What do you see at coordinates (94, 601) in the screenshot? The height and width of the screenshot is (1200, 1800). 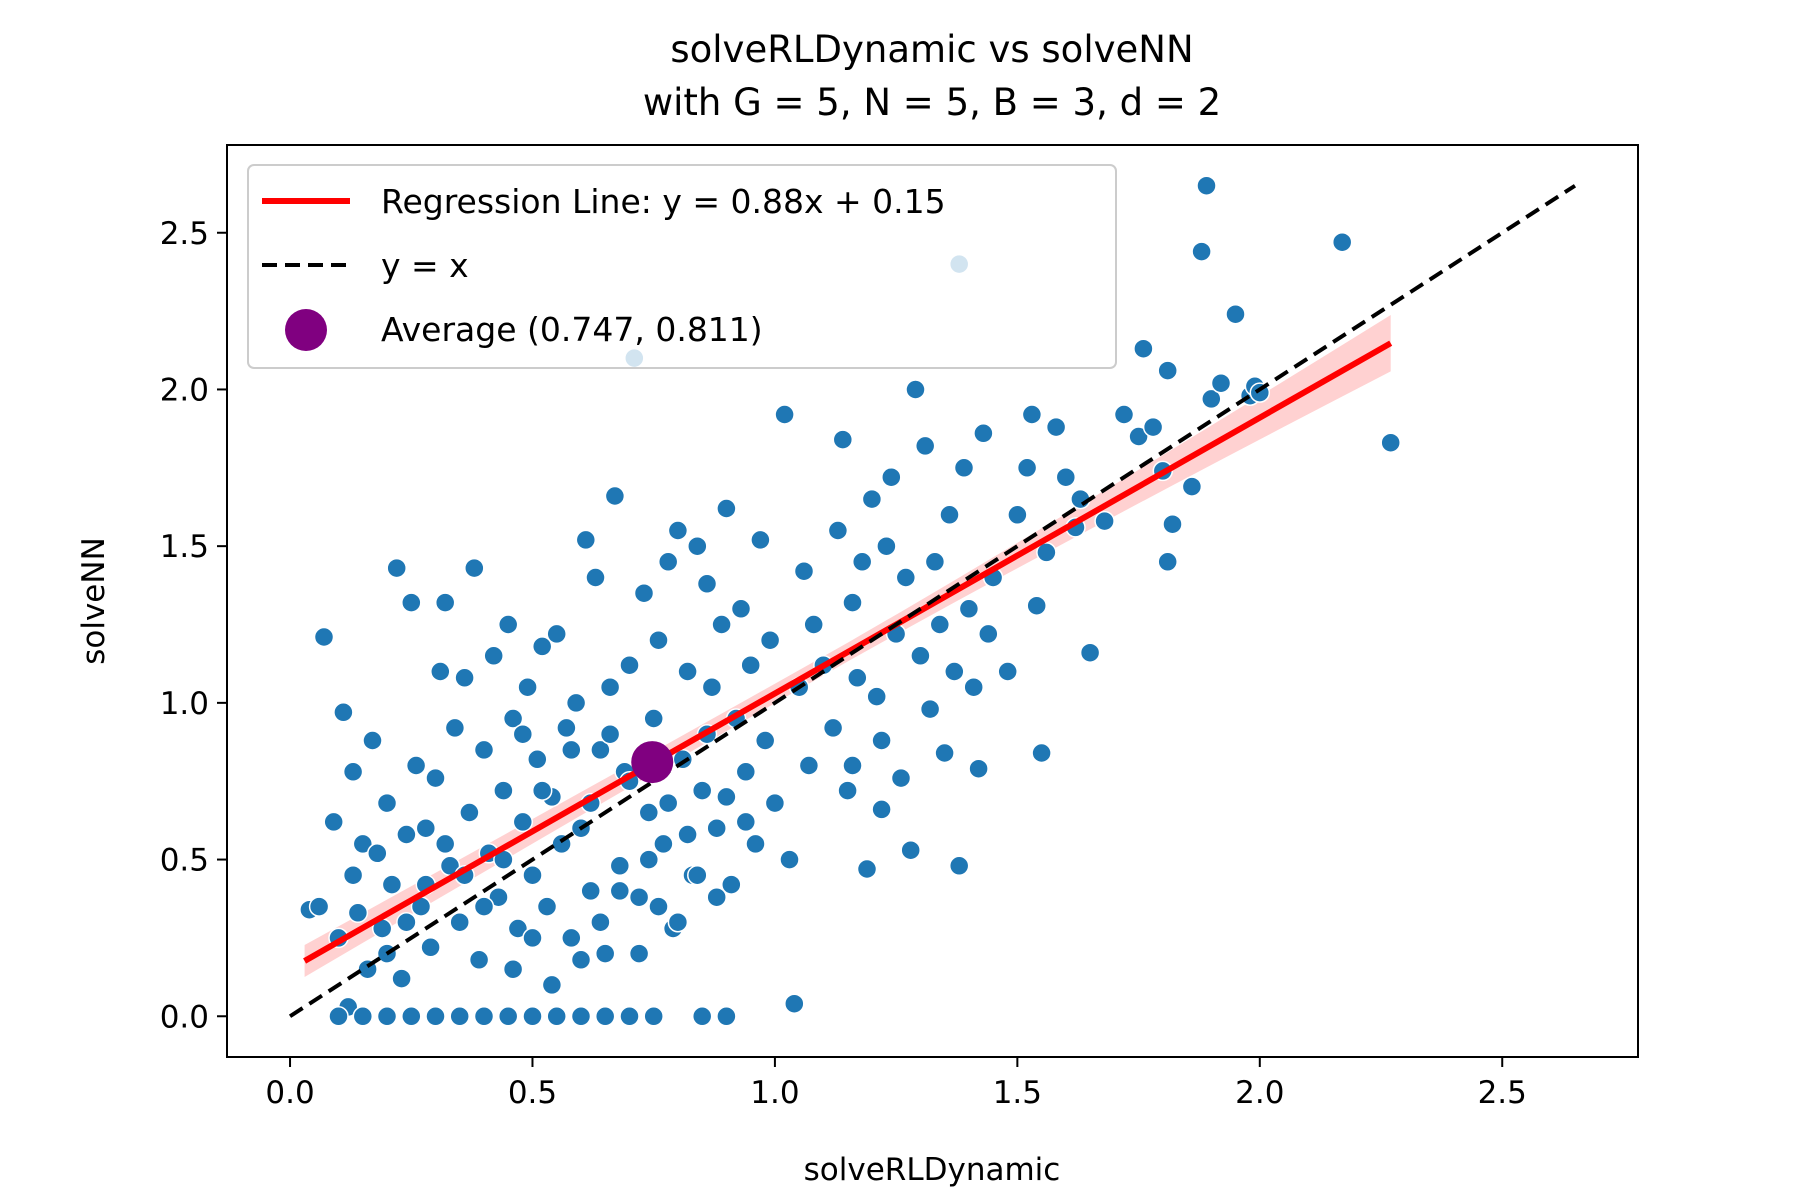 I see `y-axis-label: solveNN` at bounding box center [94, 601].